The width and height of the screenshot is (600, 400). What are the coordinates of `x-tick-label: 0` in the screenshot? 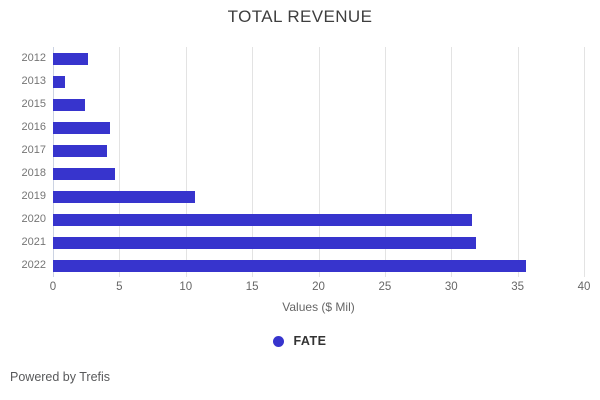 It's located at (53, 287).